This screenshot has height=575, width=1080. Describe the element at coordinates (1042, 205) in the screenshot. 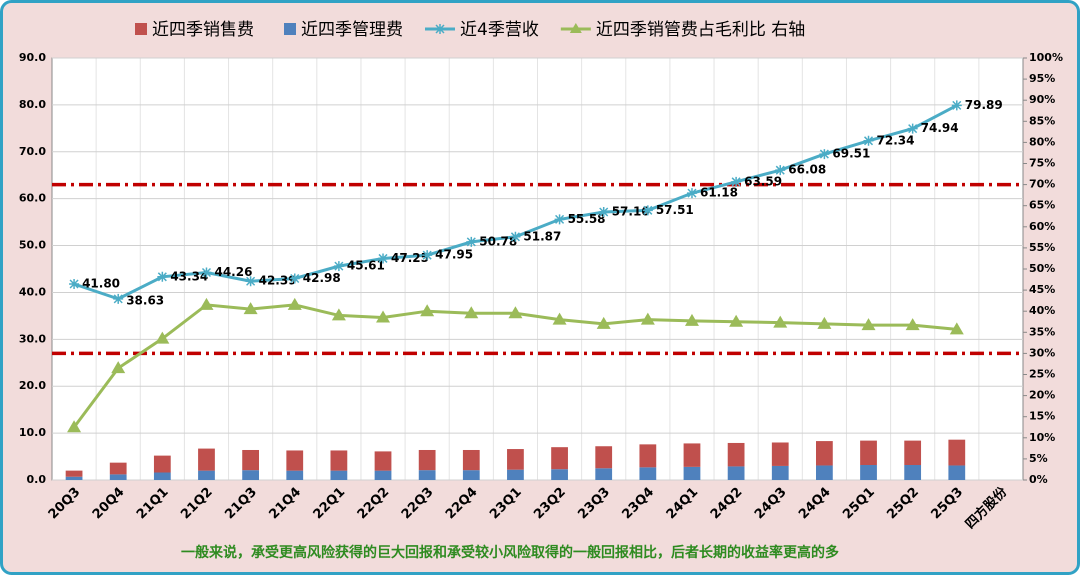

I see `y2-tick-label: 65%` at that location.